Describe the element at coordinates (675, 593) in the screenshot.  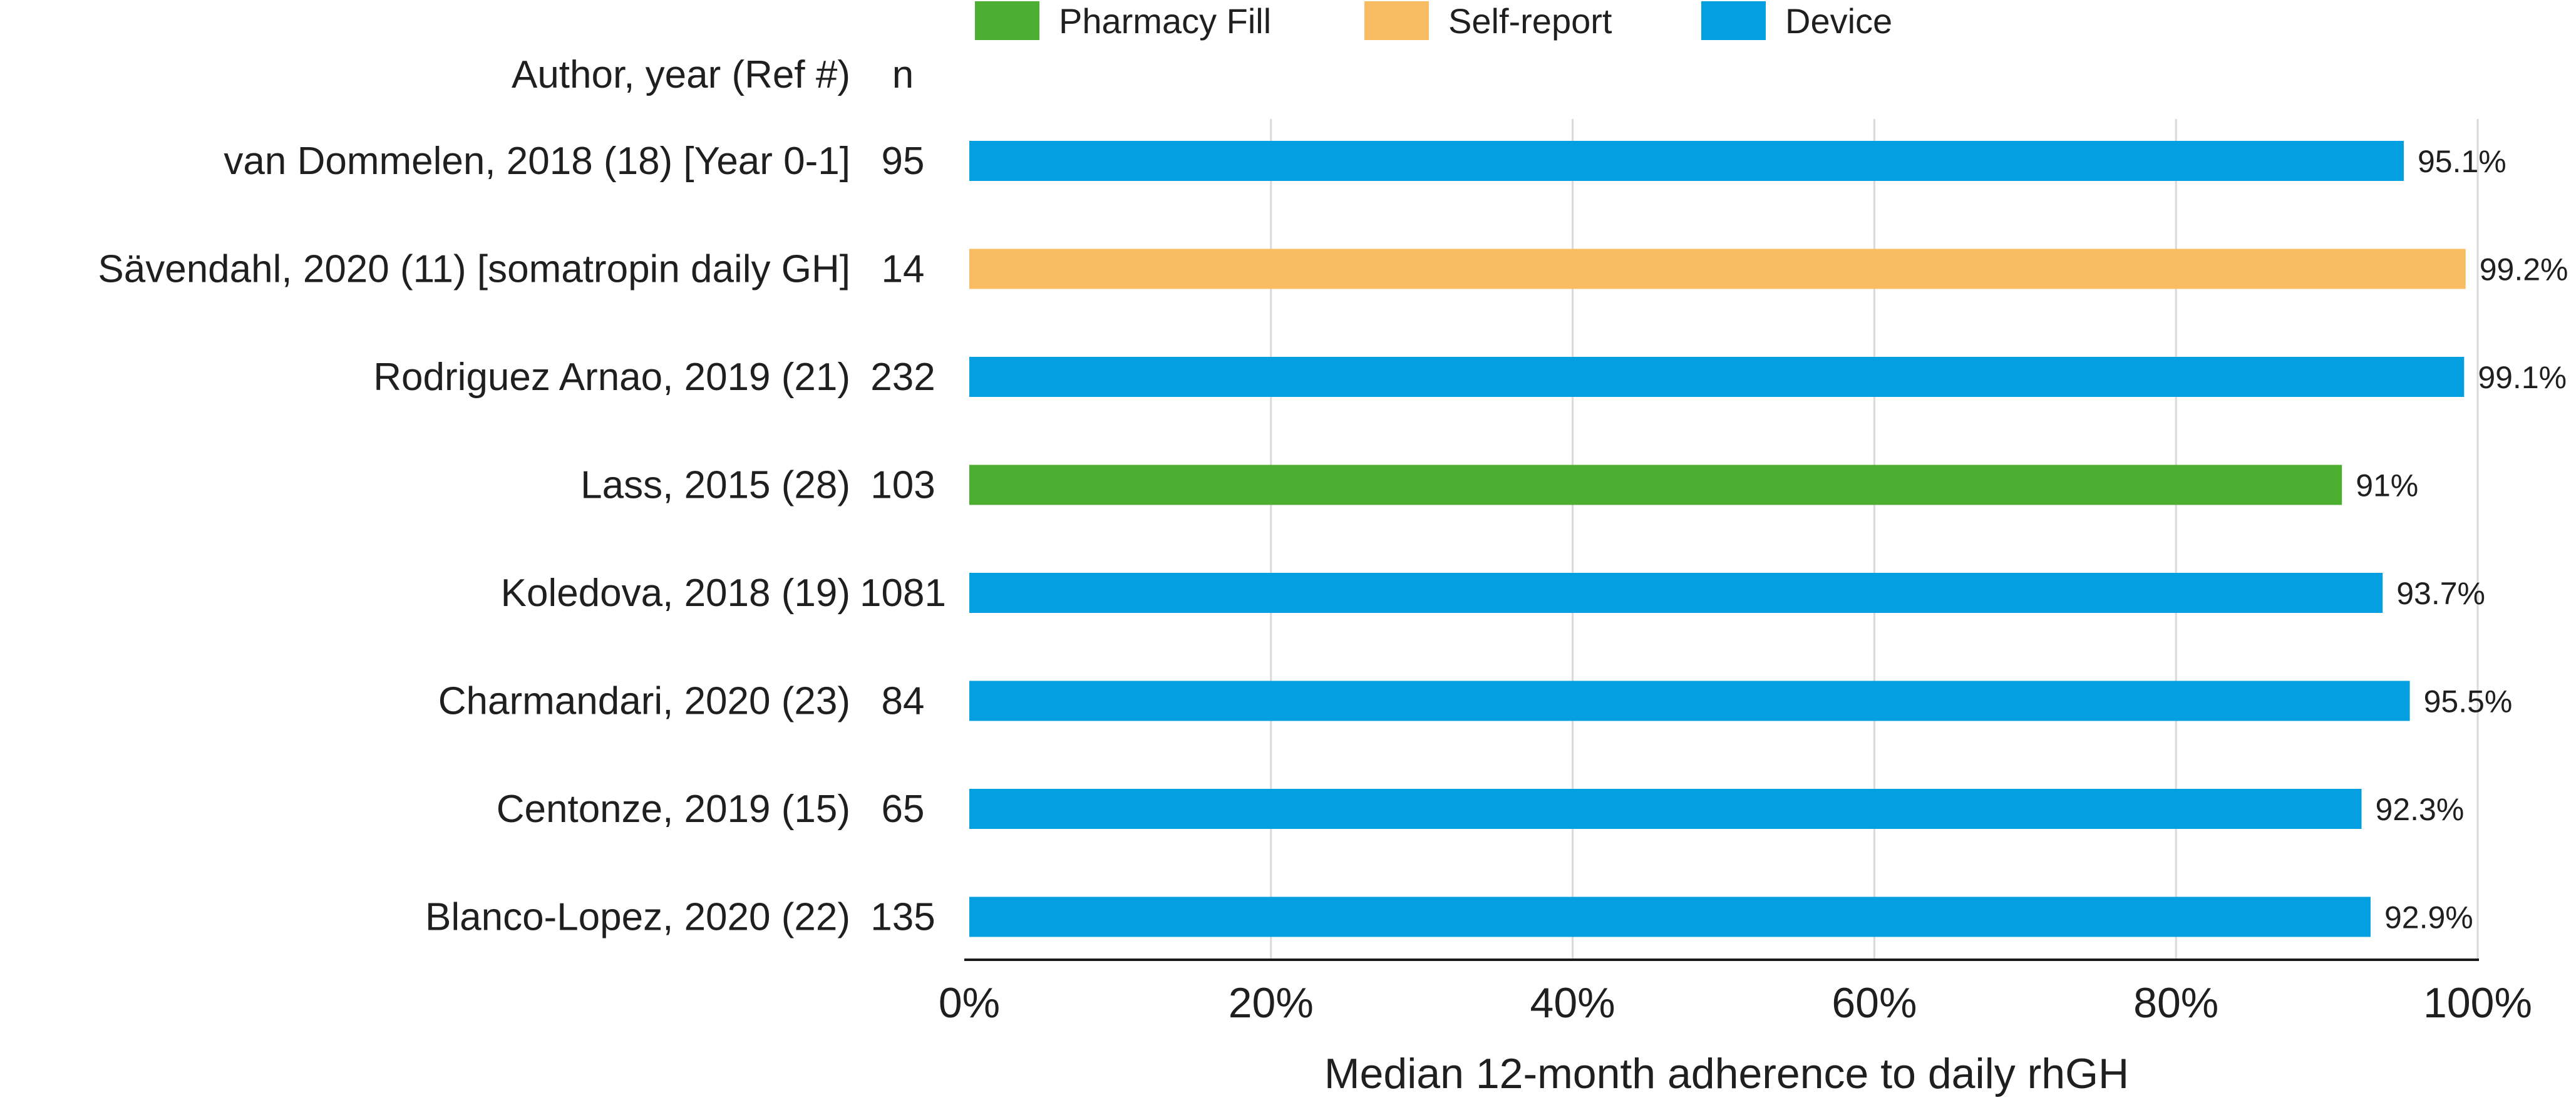
I see `study-label: Koledova, 2018 (19)` at that location.